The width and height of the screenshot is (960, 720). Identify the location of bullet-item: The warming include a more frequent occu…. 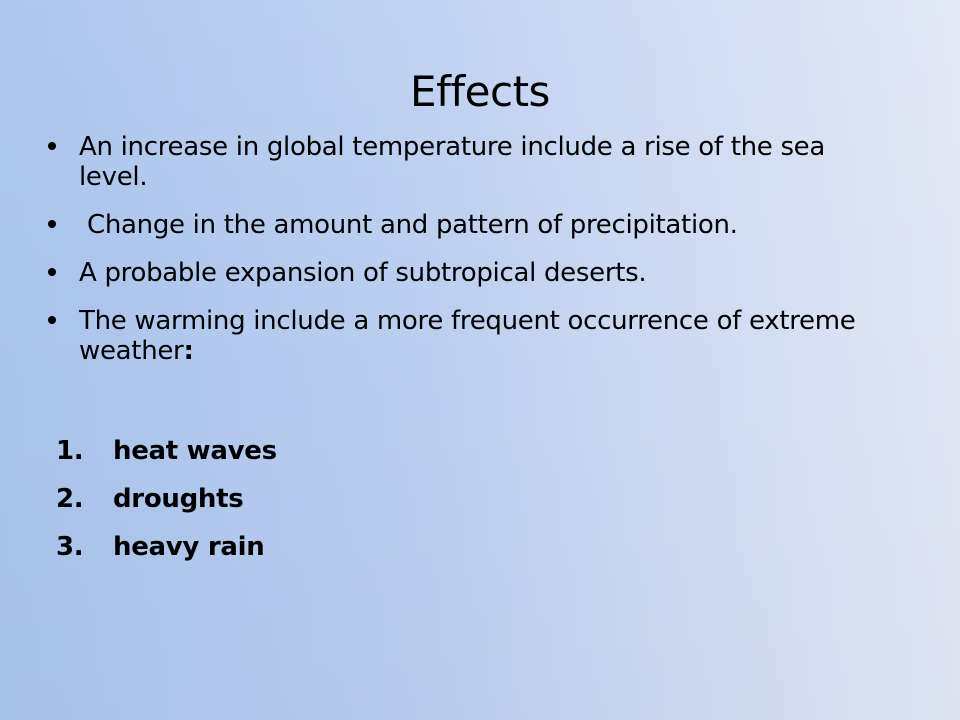
(463, 336).